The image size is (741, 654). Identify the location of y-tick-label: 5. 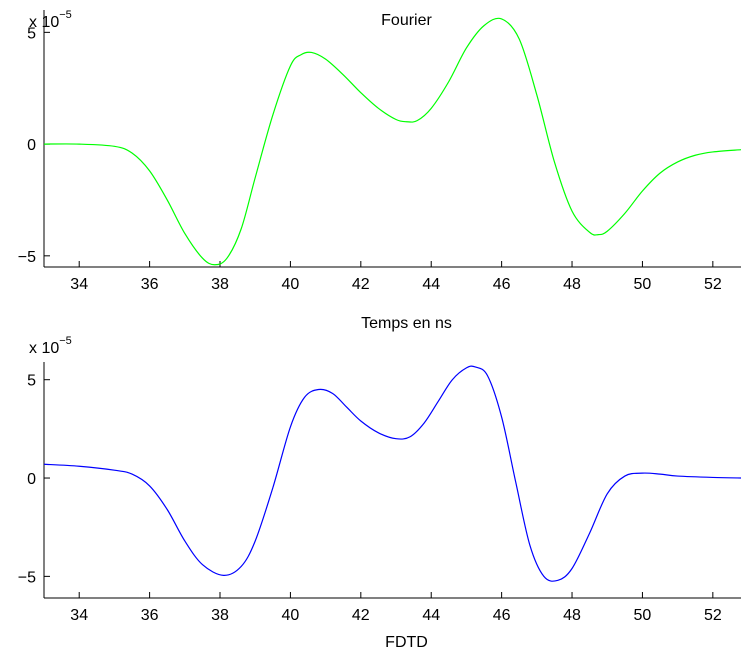
(31, 381).